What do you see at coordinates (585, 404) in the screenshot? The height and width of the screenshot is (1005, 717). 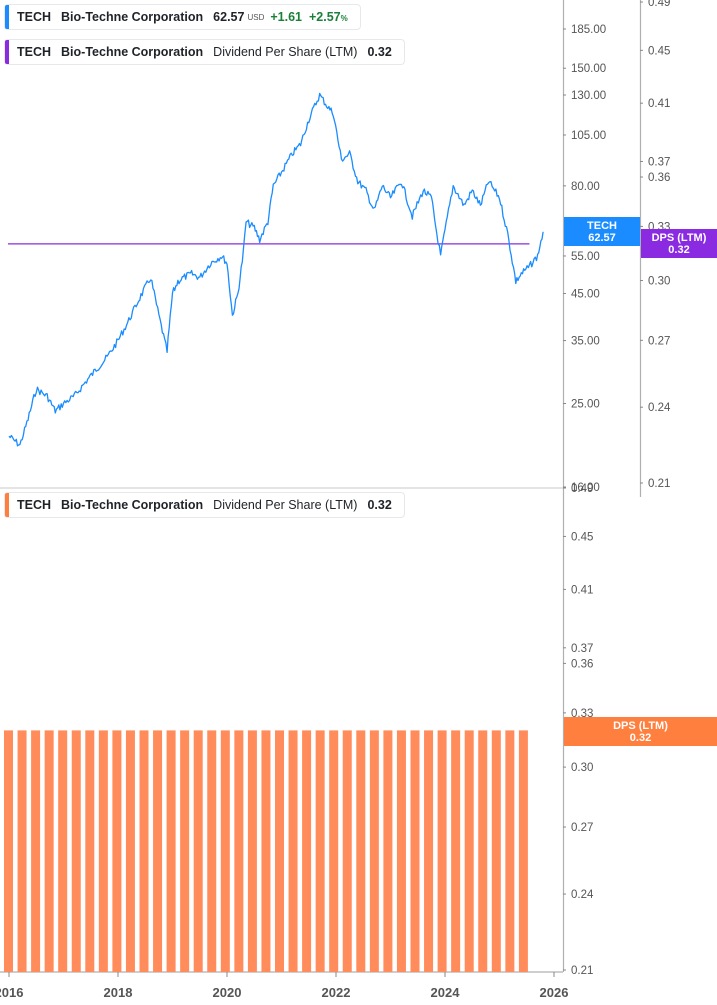 I see `svg-text: 25.00` at bounding box center [585, 404].